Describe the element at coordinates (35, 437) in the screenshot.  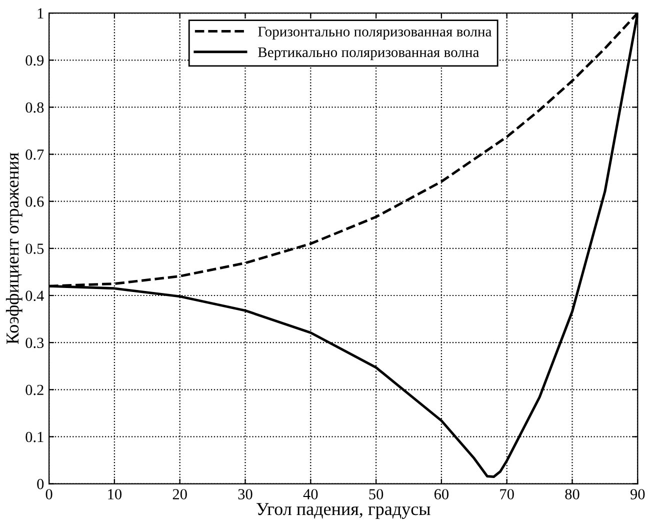
I see `y-tick-label: 0.1` at that location.